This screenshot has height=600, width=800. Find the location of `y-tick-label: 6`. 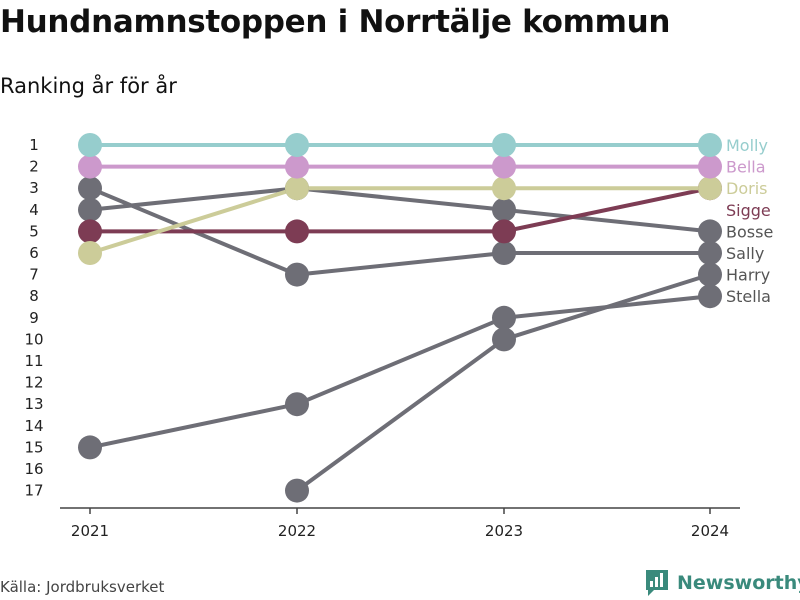

y-tick-label: 6 is located at coordinates (34, 253).